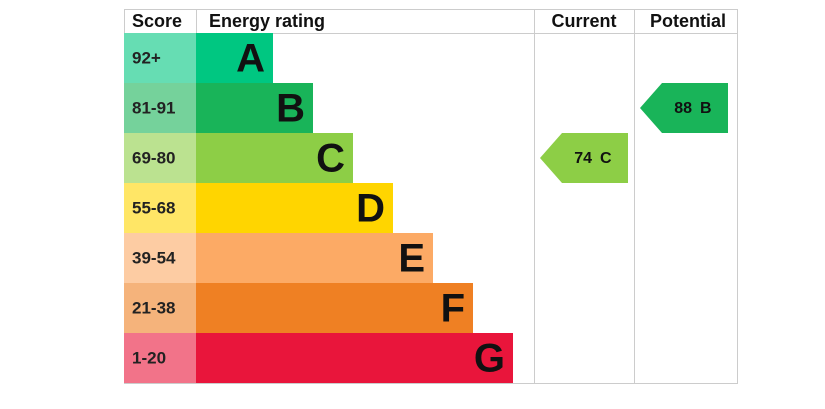  What do you see at coordinates (153, 157) in the screenshot?
I see `score-label: 69-80` at bounding box center [153, 157].